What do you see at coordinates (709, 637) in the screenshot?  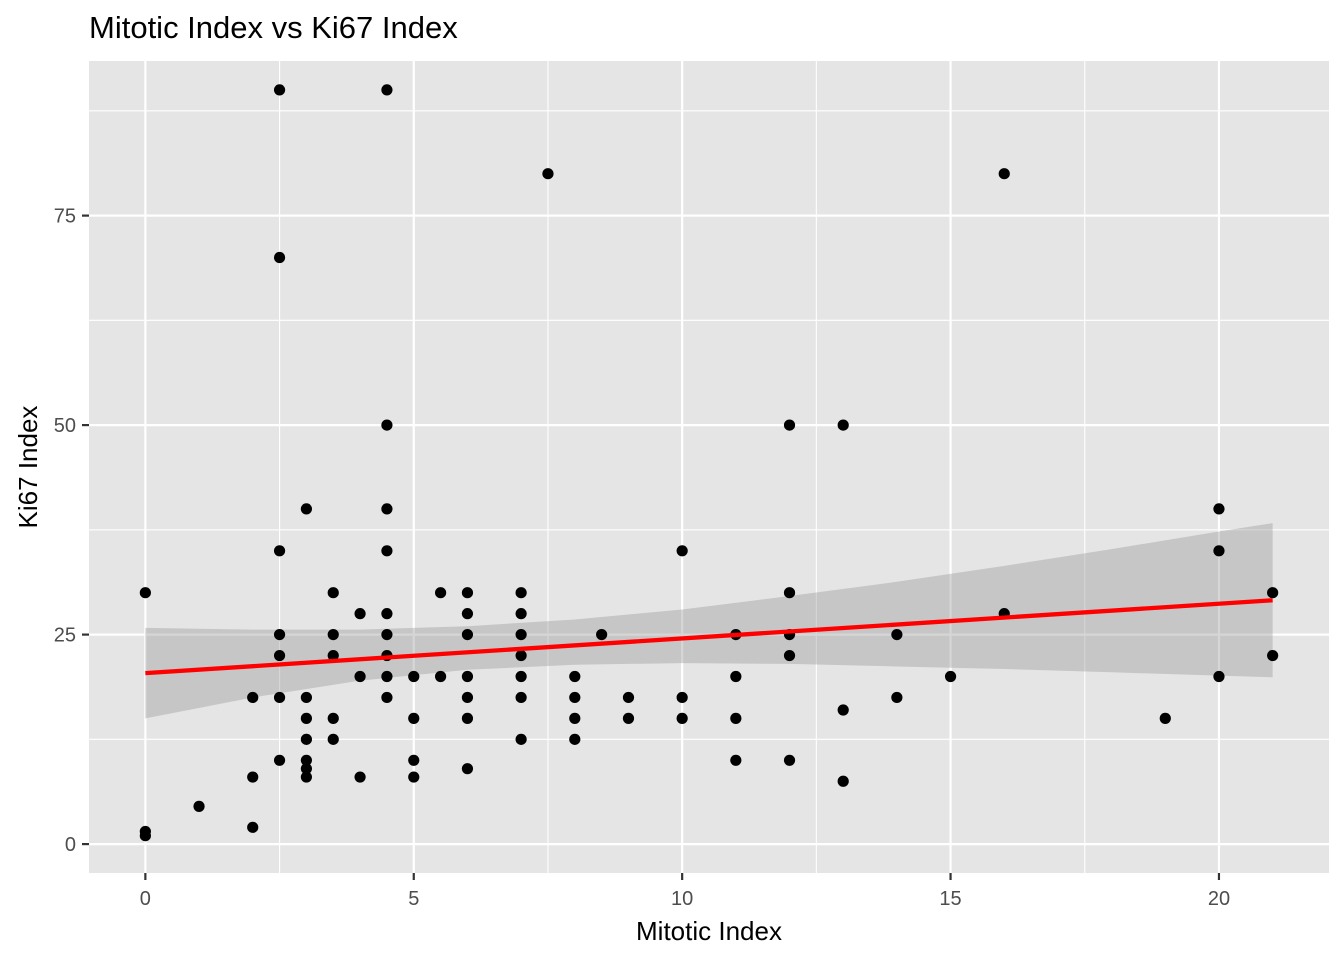 I see `fit-line-layer` at bounding box center [709, 637].